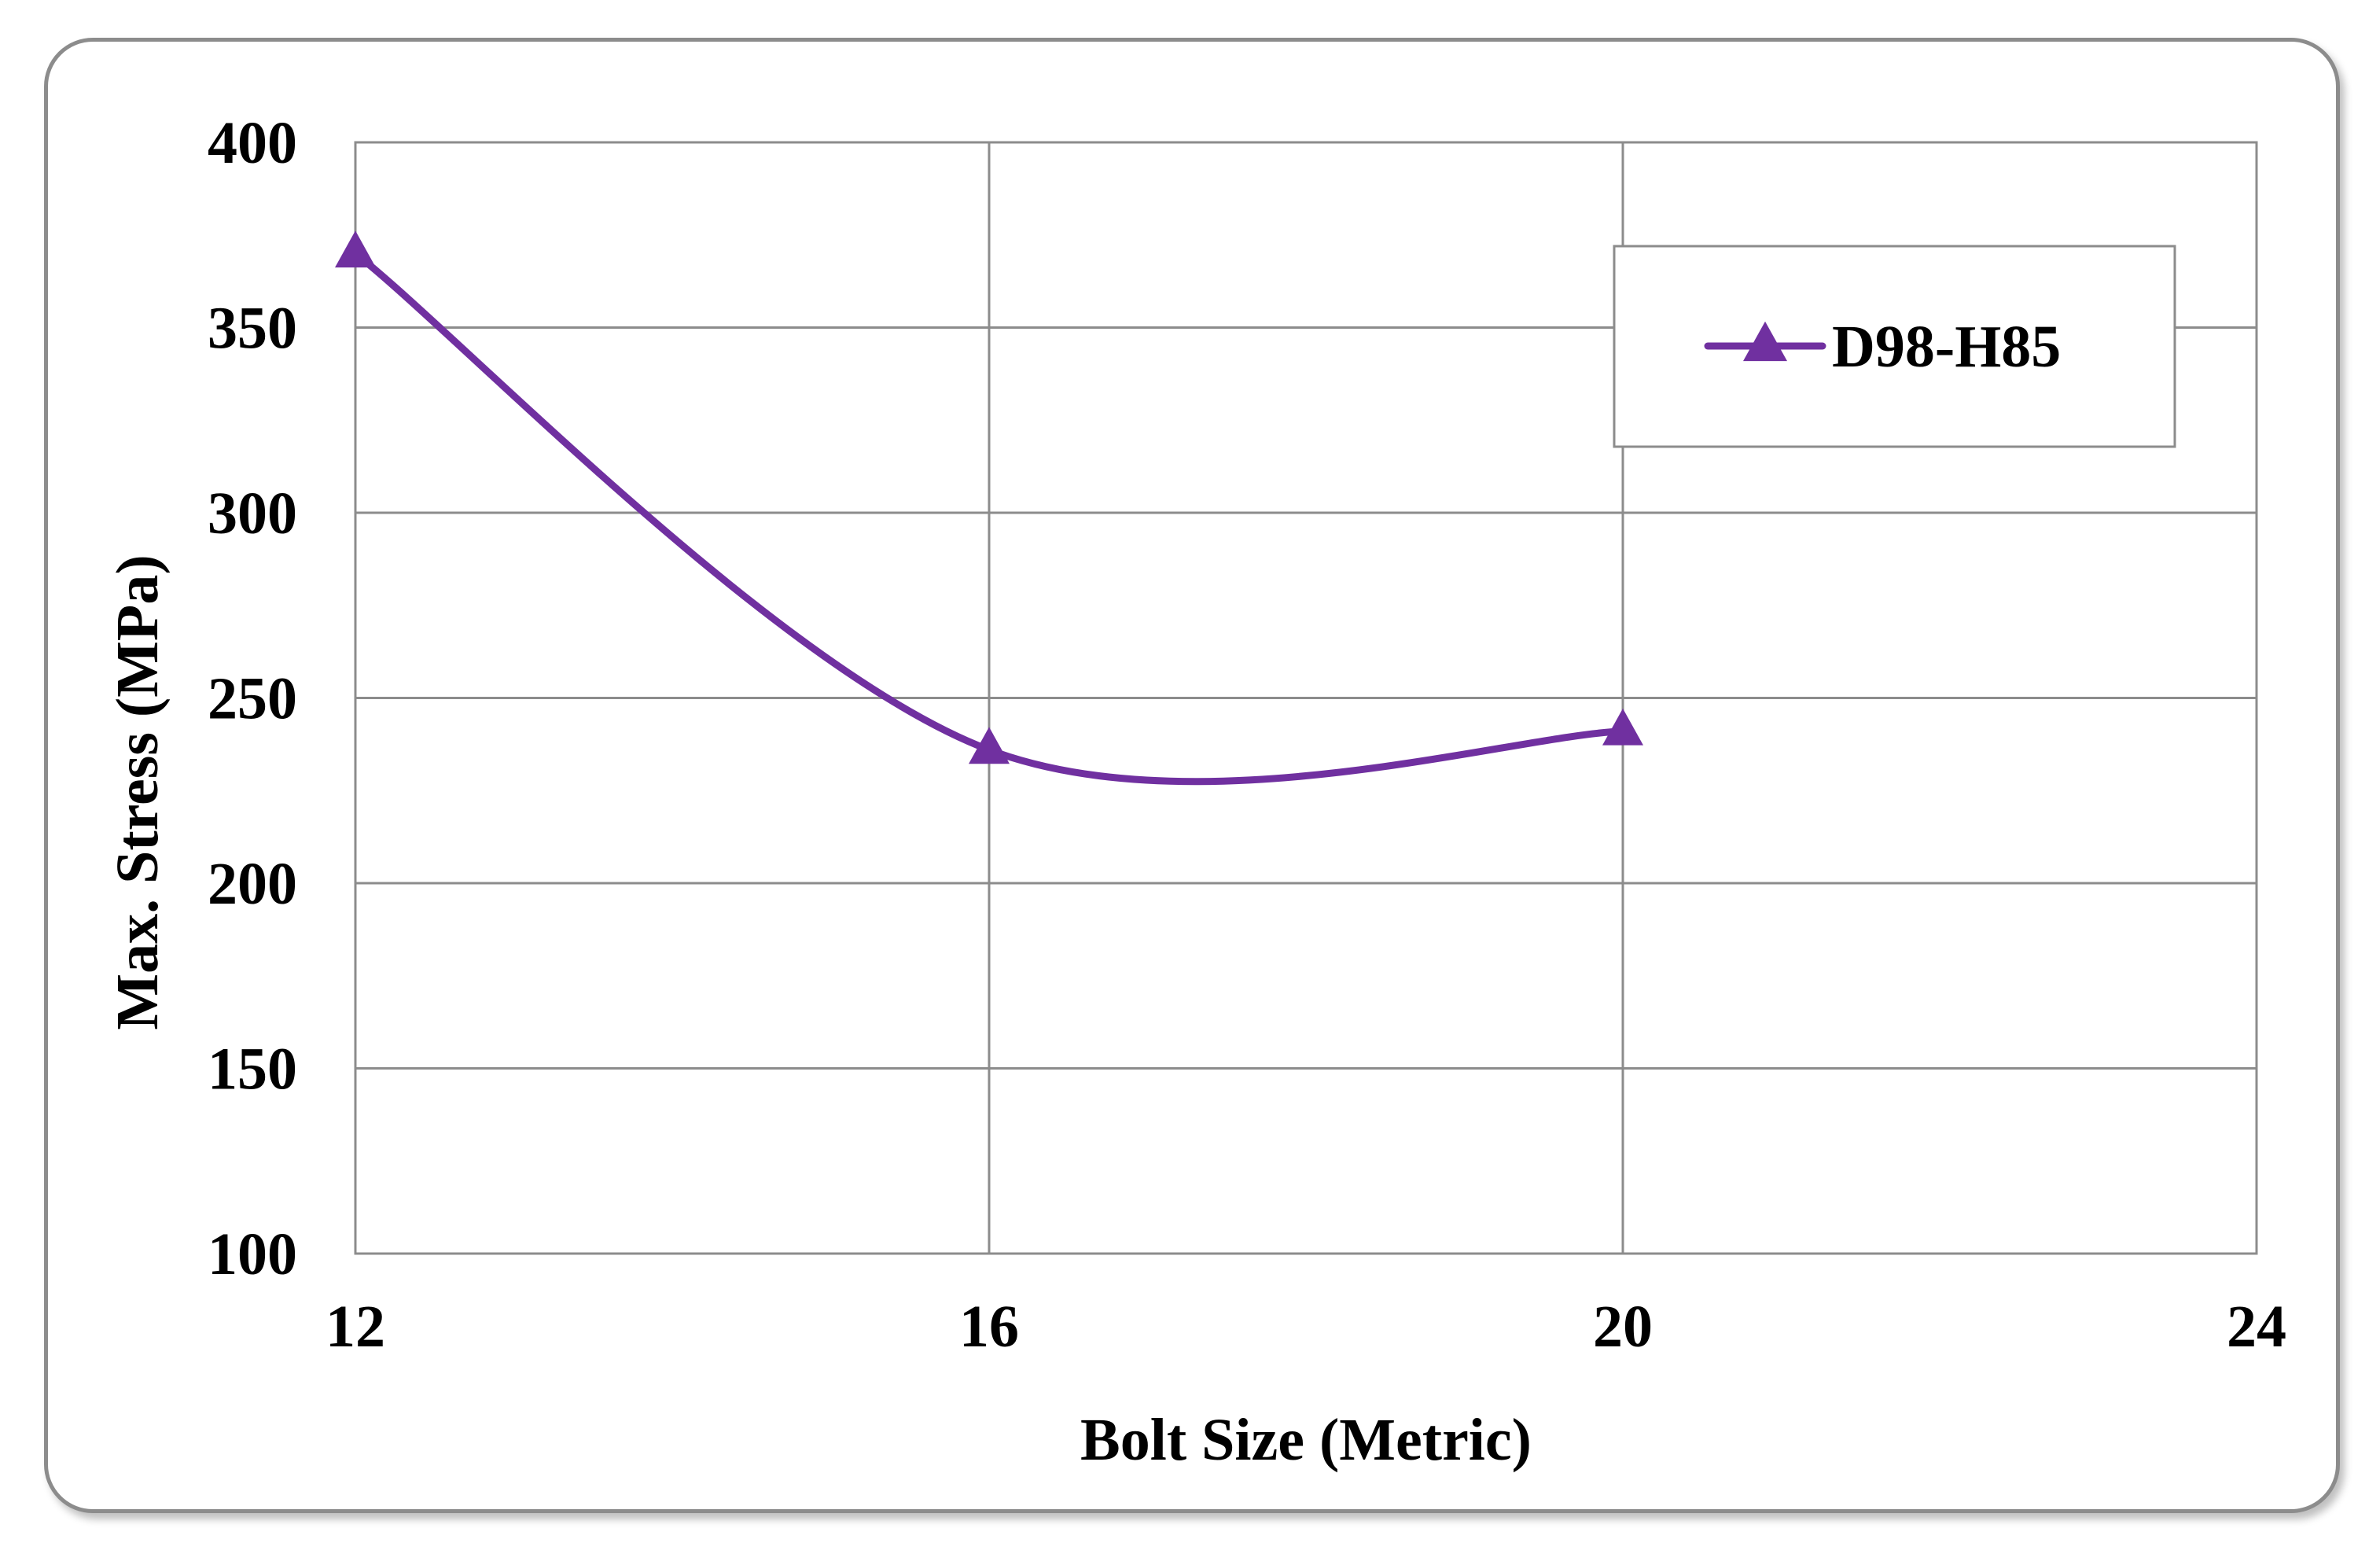 Image resolution: width=2380 pixels, height=1554 pixels. I want to click on x-tick-label: 20, so click(1623, 1327).